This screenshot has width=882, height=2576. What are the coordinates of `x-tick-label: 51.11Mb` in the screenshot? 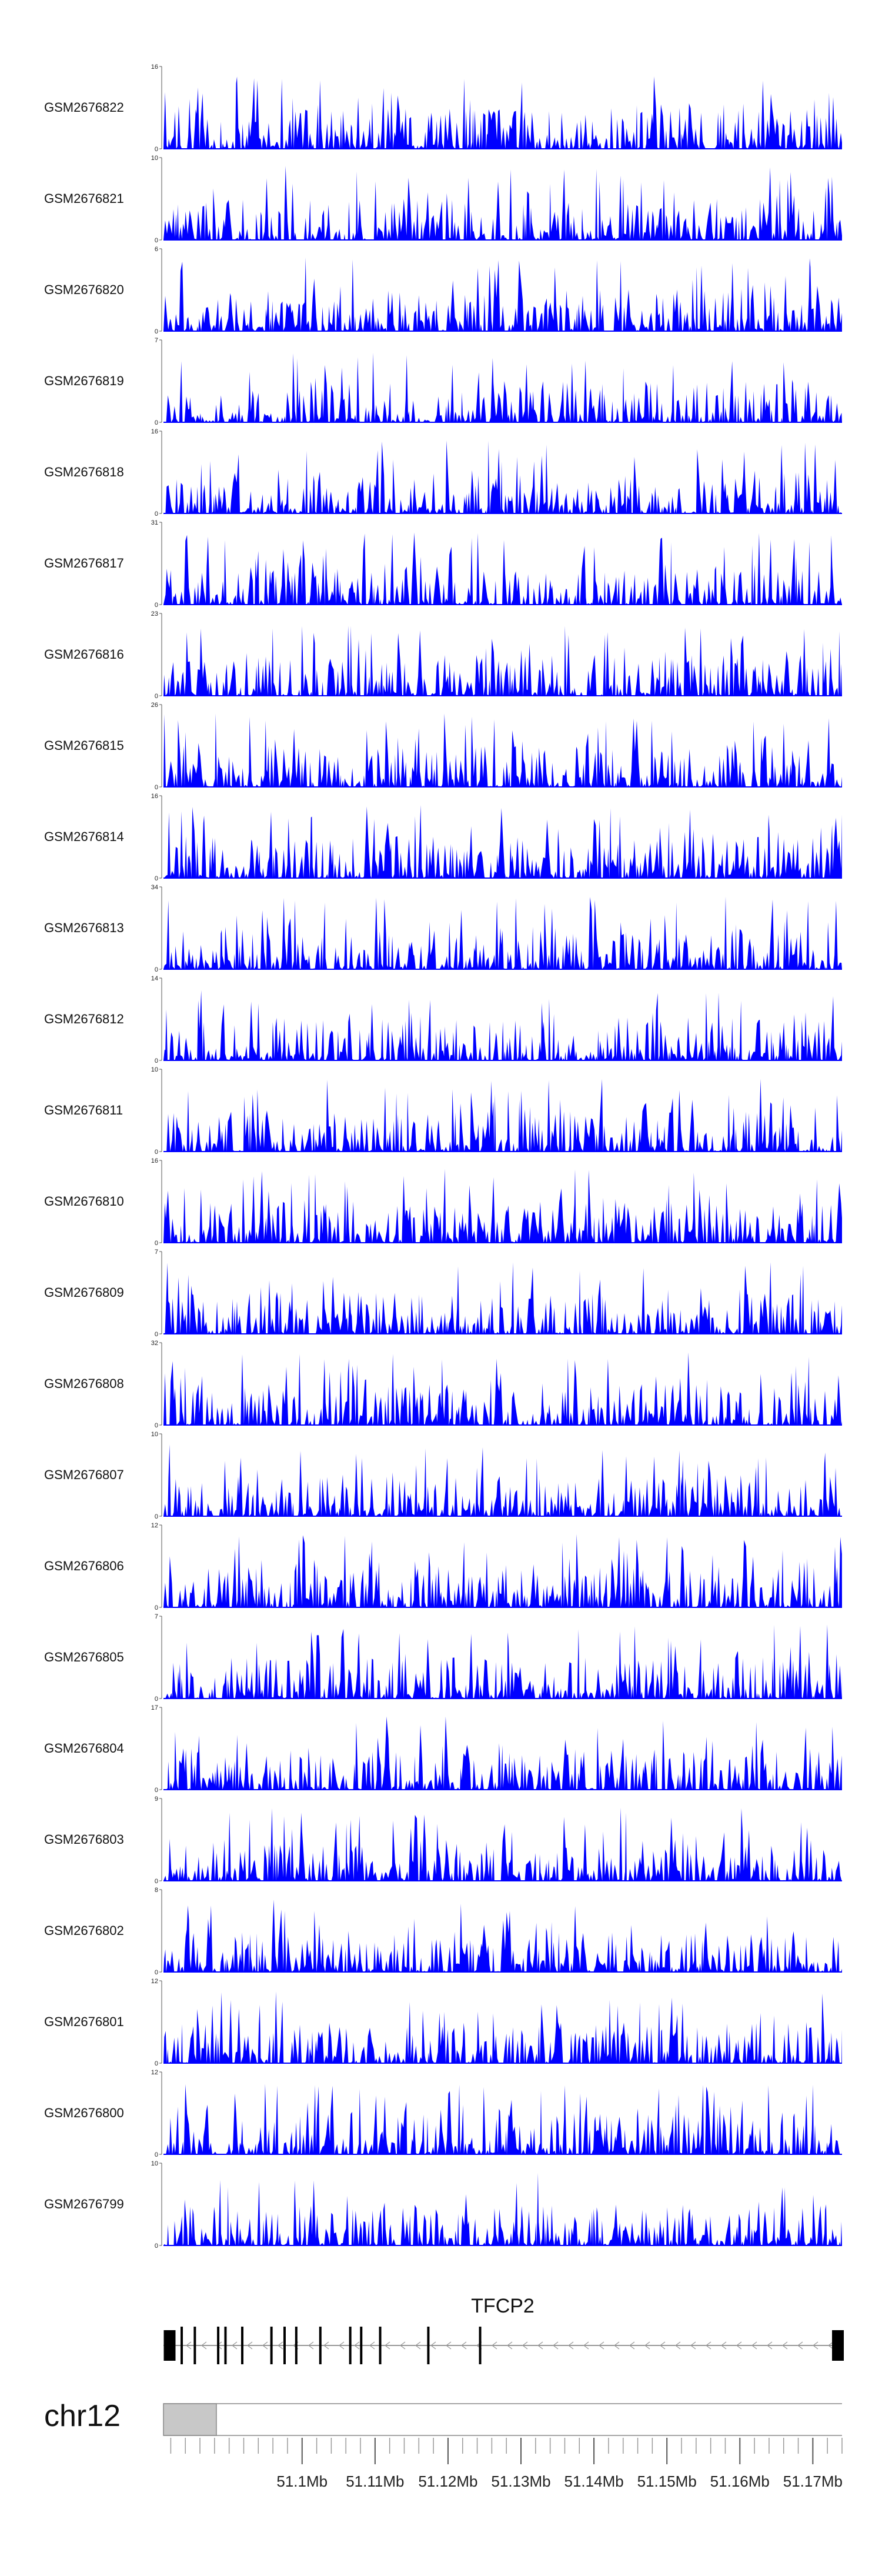 It's located at (375, 2481).